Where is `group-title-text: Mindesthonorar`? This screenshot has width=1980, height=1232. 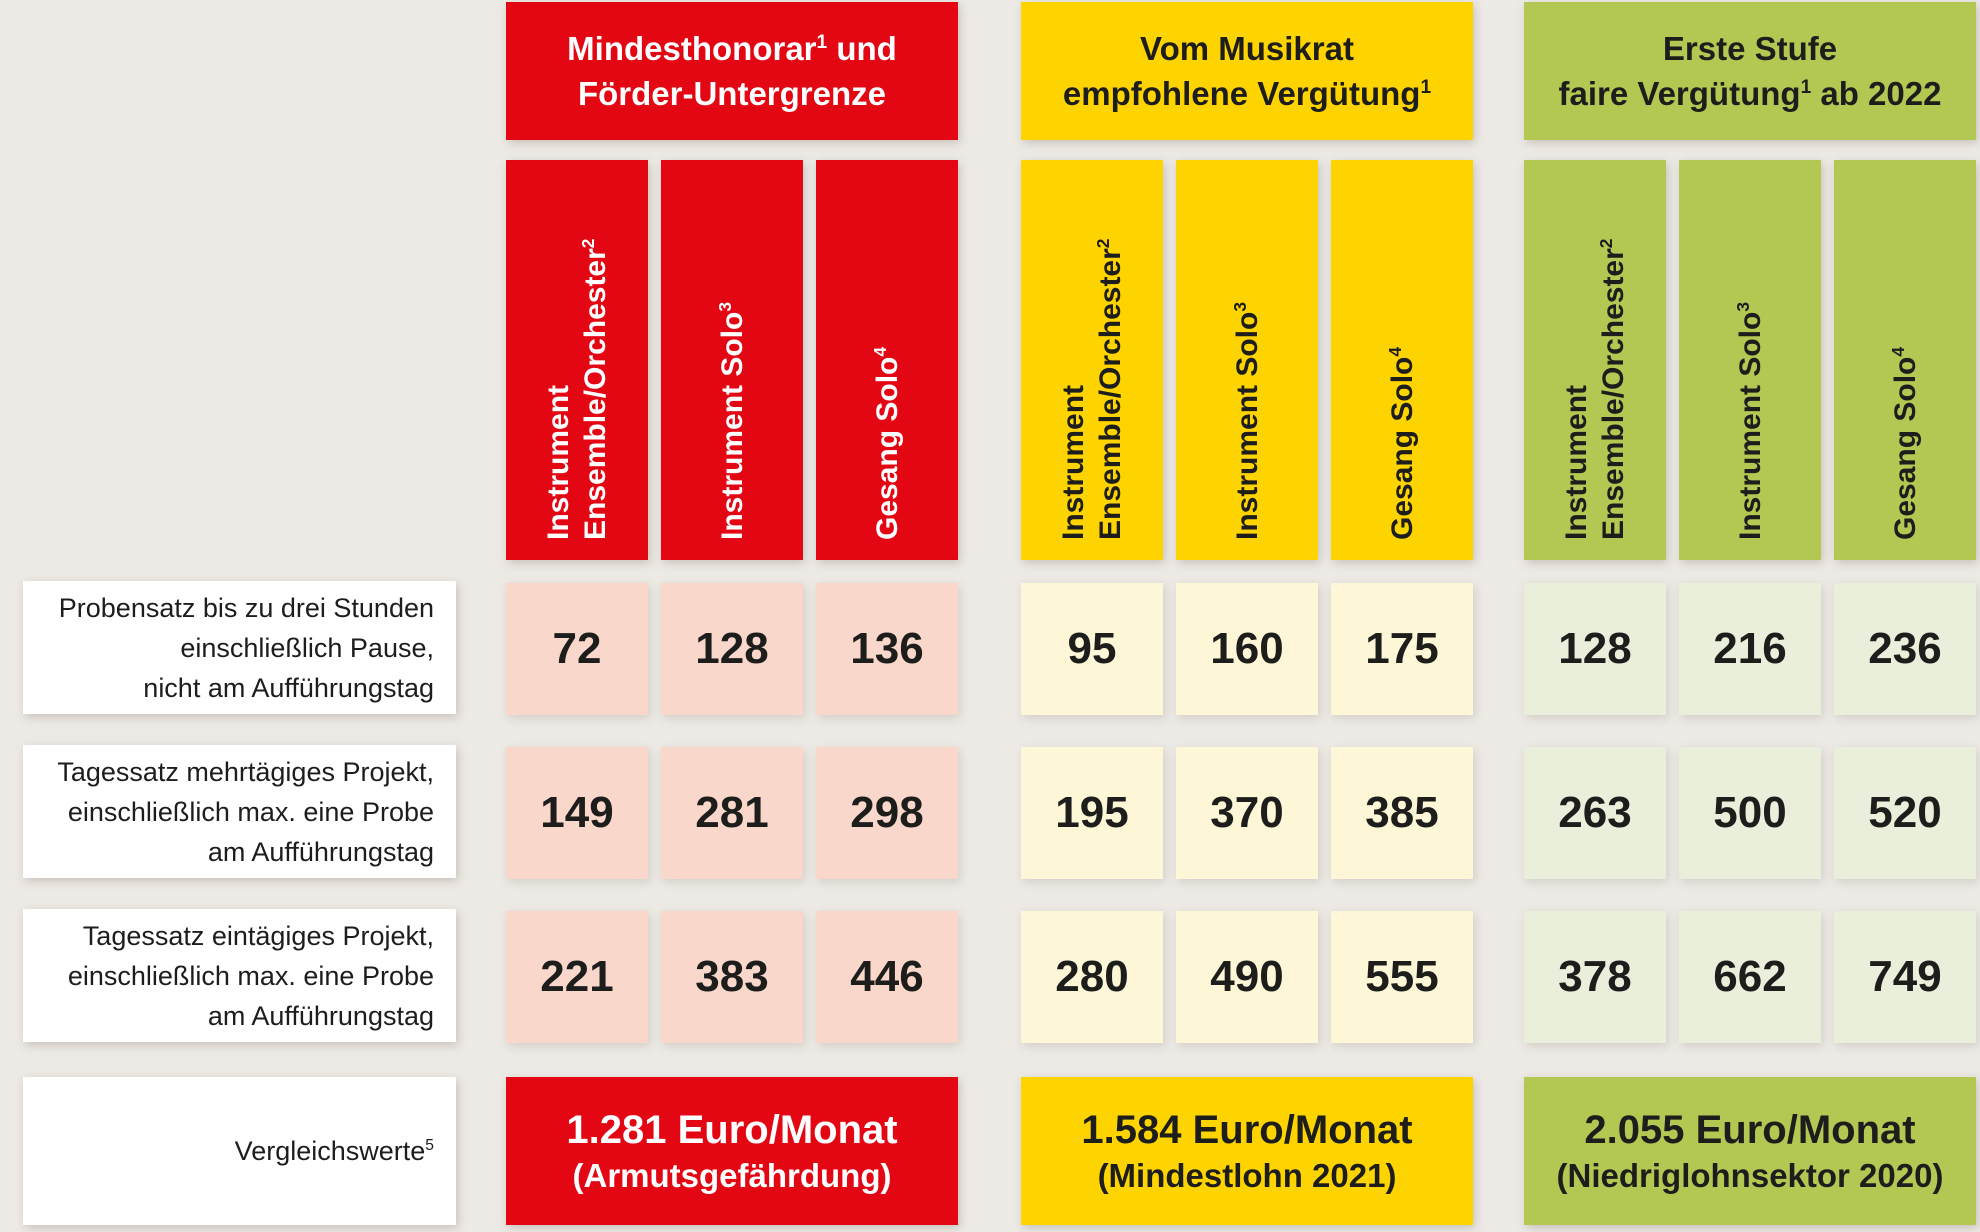
group-title-text: Mindesthonorar is located at coordinates (692, 48).